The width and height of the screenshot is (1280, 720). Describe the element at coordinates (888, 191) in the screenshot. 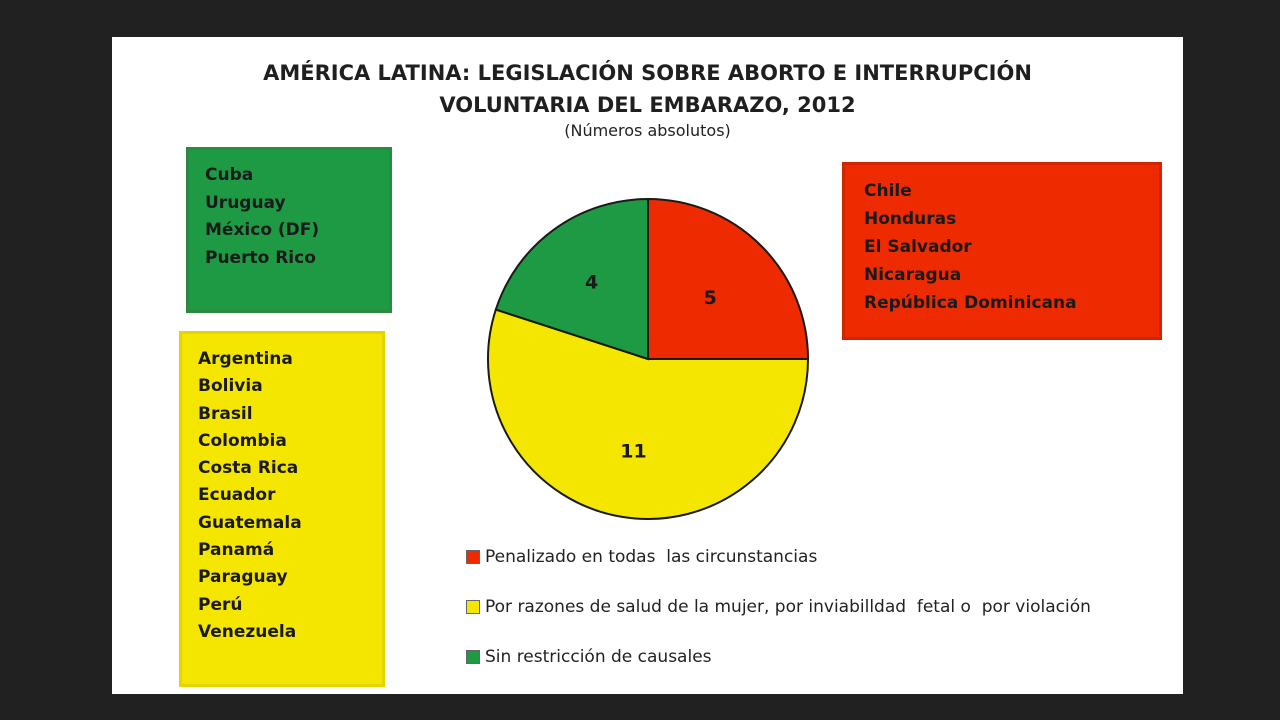

I see `country-item: Chile` at that location.